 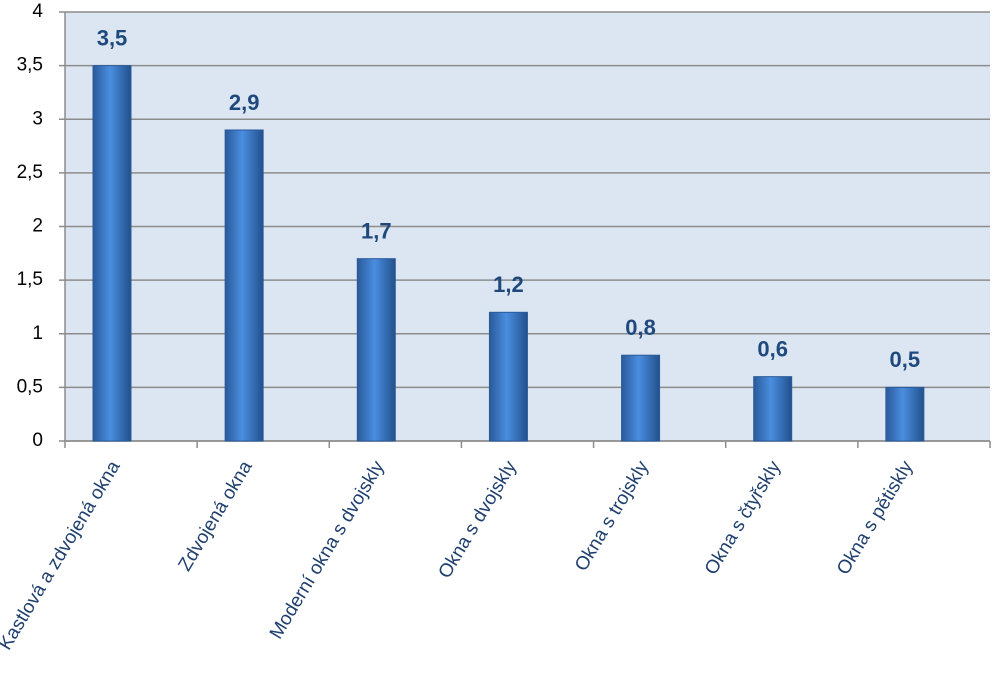 What do you see at coordinates (772, 348) in the screenshot?
I see `value-label: 0,6` at bounding box center [772, 348].